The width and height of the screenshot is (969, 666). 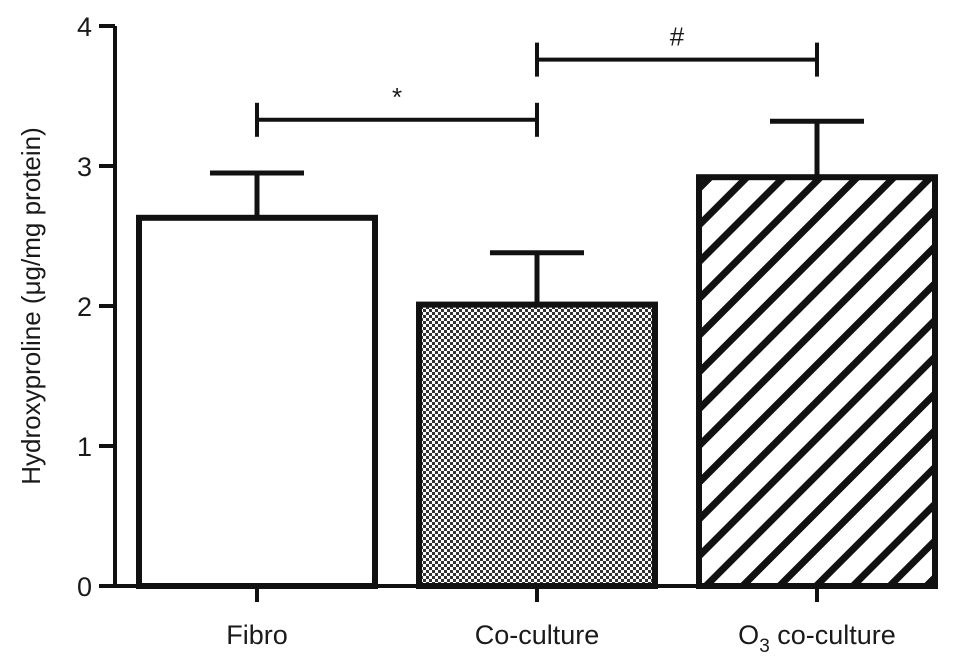 I want to click on category-label: Co-culture, so click(x=537, y=635).